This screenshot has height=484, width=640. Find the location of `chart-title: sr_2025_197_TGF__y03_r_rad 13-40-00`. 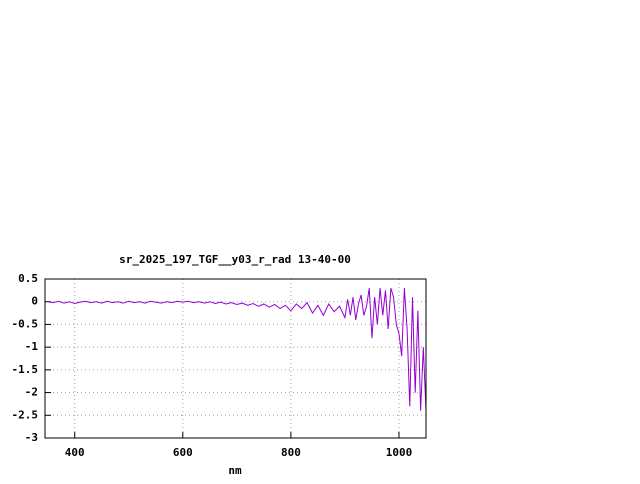

chart-title: sr_2025_197_TGF__y03_r_rad 13-40-00 is located at coordinates (235, 259).